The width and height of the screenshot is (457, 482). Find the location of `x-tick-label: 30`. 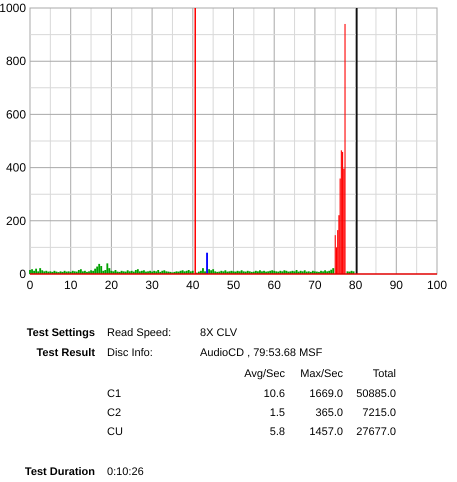

x-tick-label: 30 is located at coordinates (152, 285).